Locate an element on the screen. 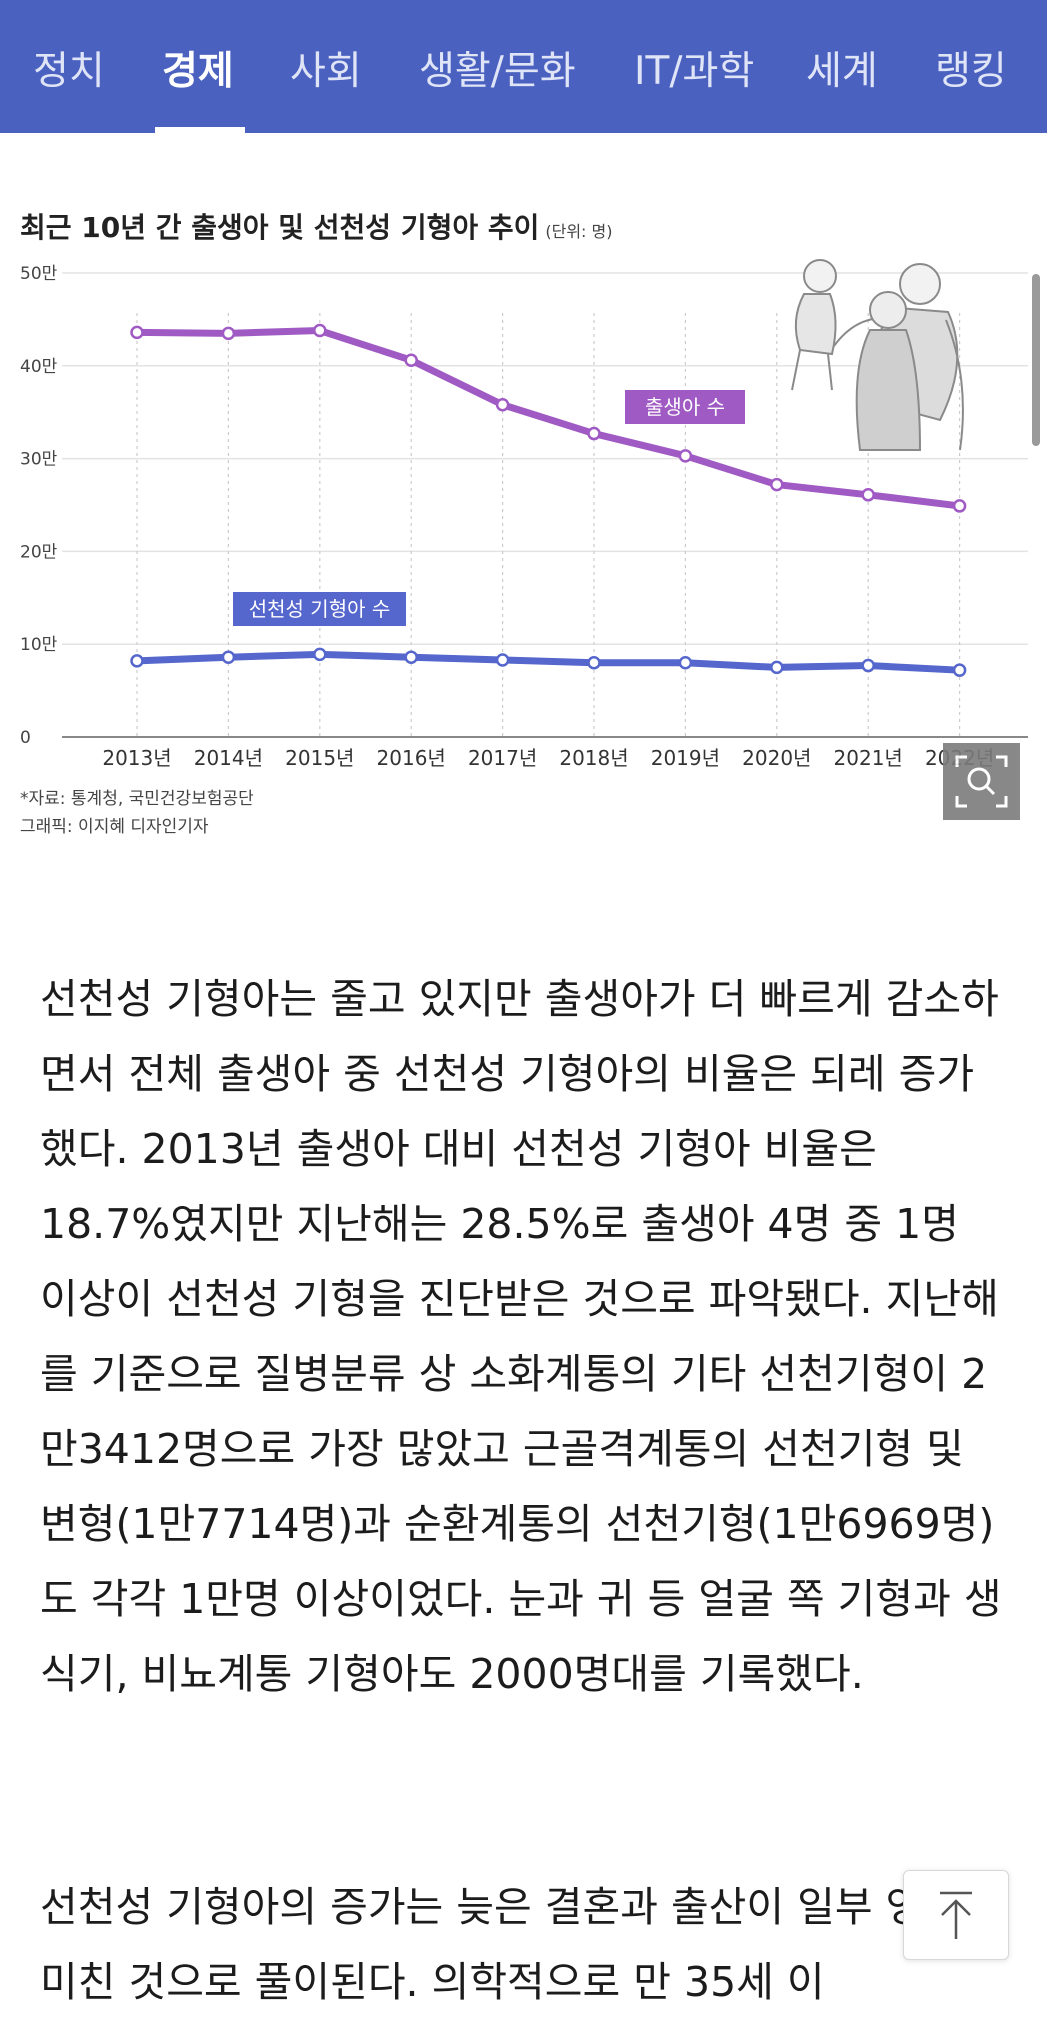  active-tab-indicator is located at coordinates (200, 130).